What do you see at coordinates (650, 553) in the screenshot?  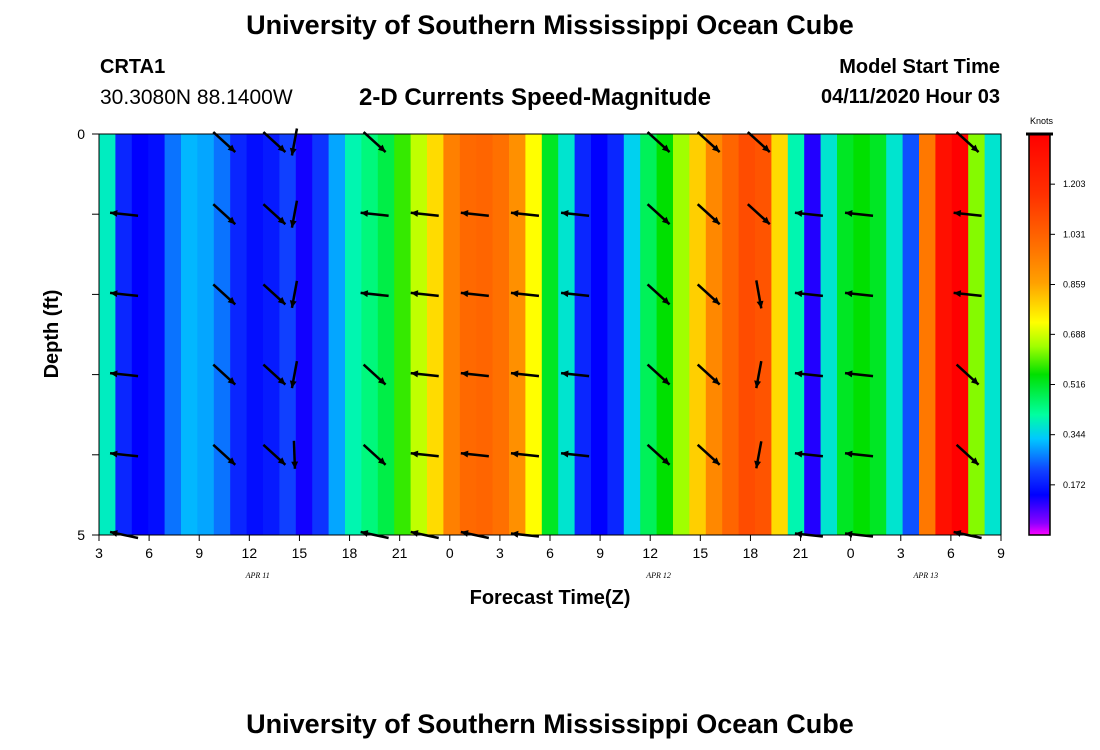 I see `x-tick-label: 12` at bounding box center [650, 553].